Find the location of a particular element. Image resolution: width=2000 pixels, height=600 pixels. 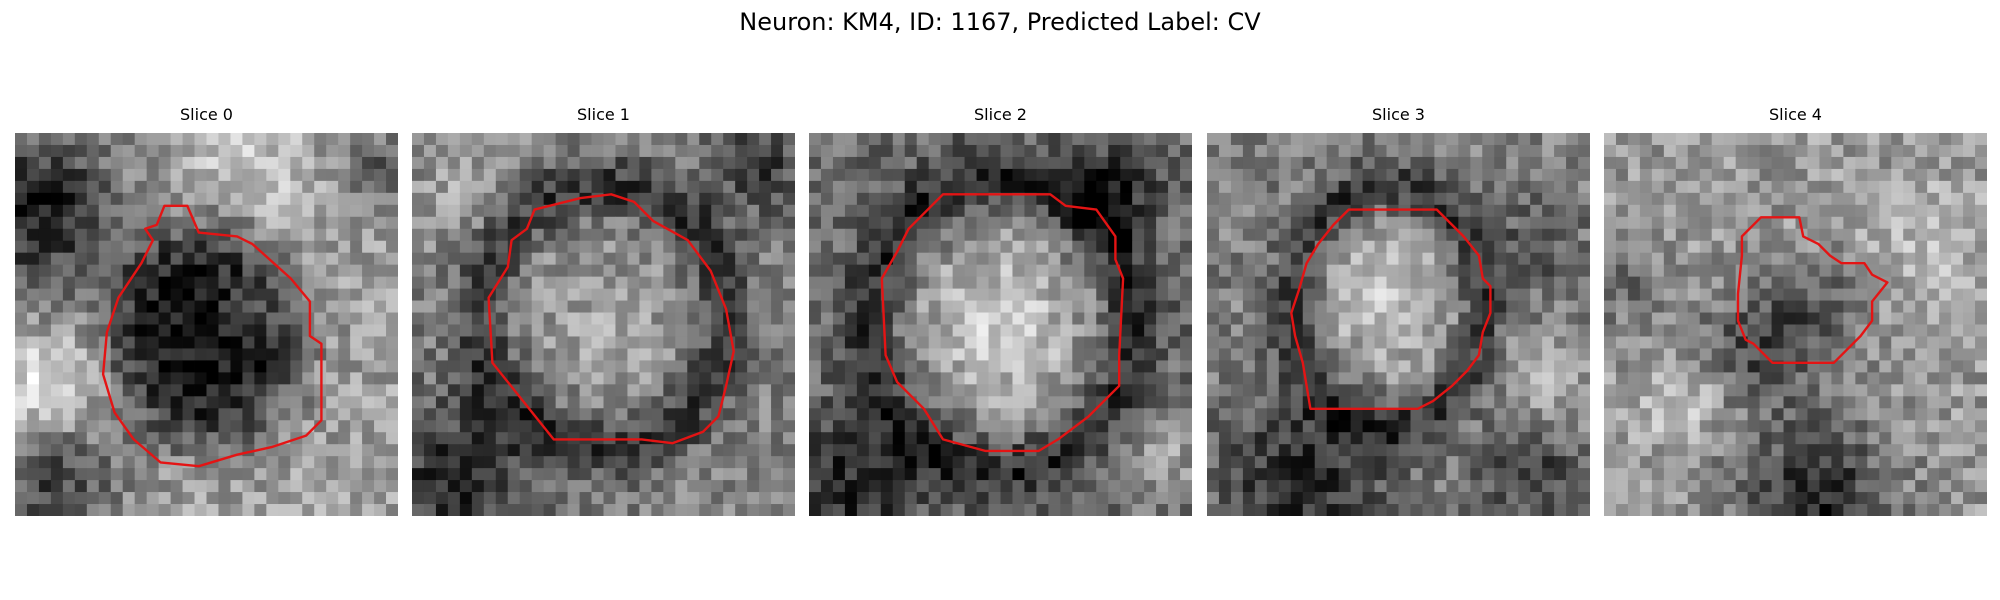

slice-title-2: Slice 2 is located at coordinates (1000, 114).